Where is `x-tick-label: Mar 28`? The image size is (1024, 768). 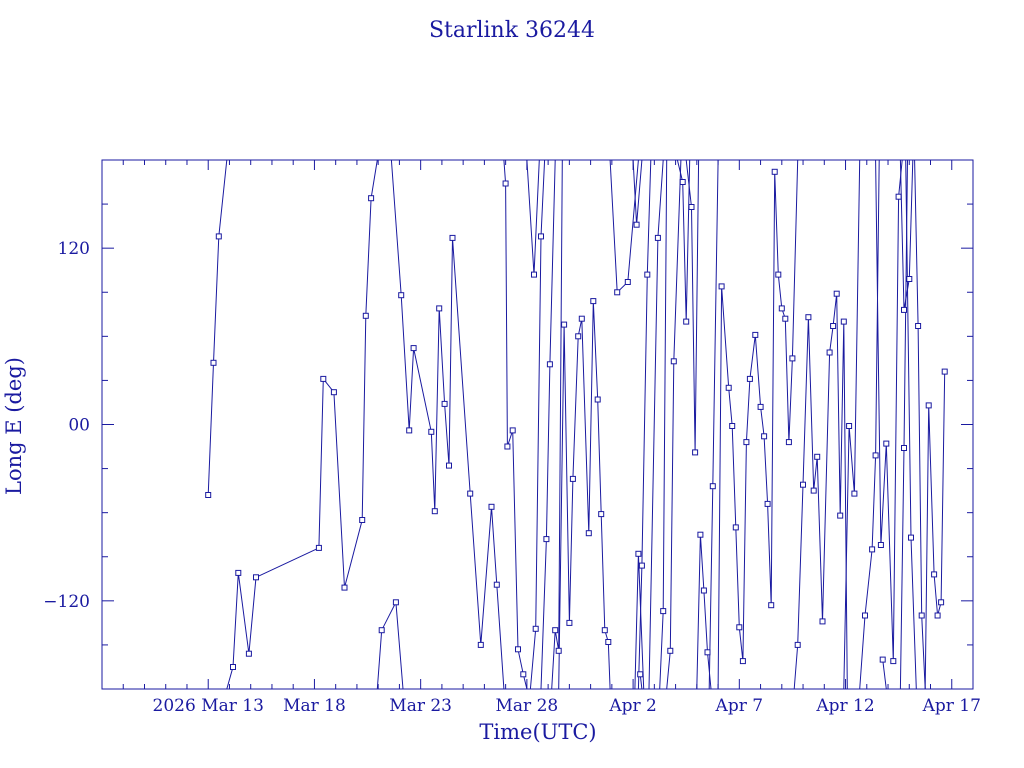 x-tick-label: Mar 28 is located at coordinates (527, 706).